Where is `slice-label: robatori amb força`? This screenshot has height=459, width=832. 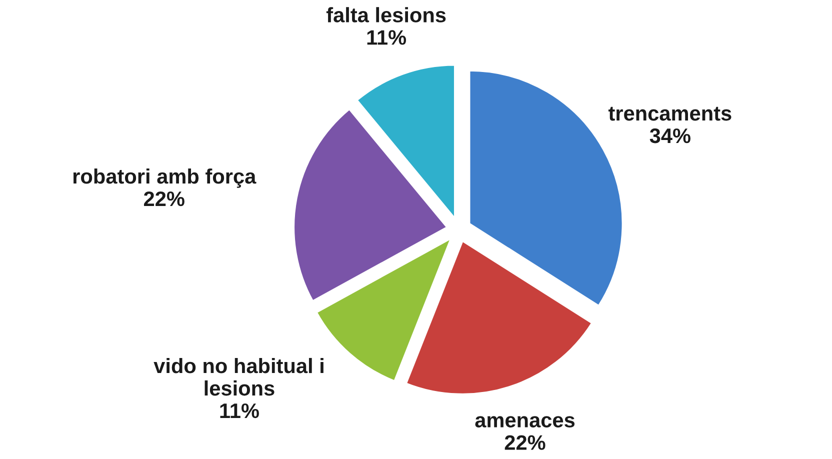
slice-label: robatori amb força is located at coordinates (164, 178).